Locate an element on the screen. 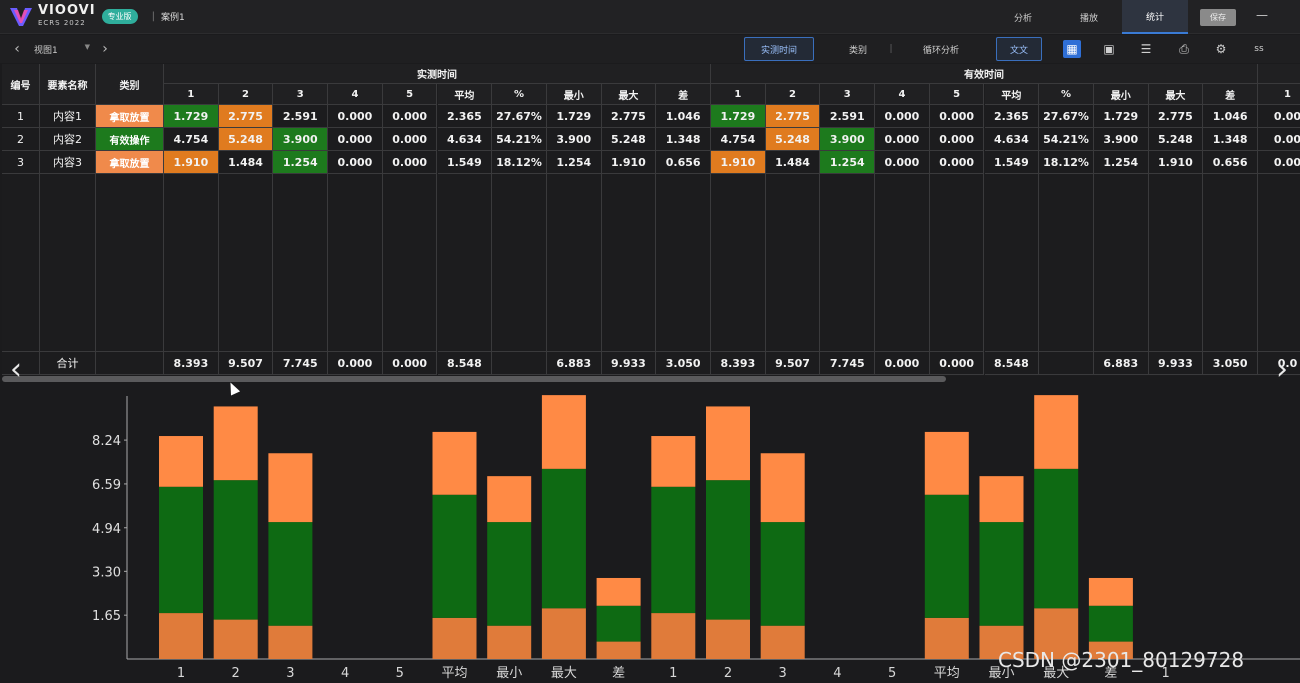 The width and height of the screenshot is (1300, 683). cycle-analysis-button: 循环分析 is located at coordinates (940, 50).